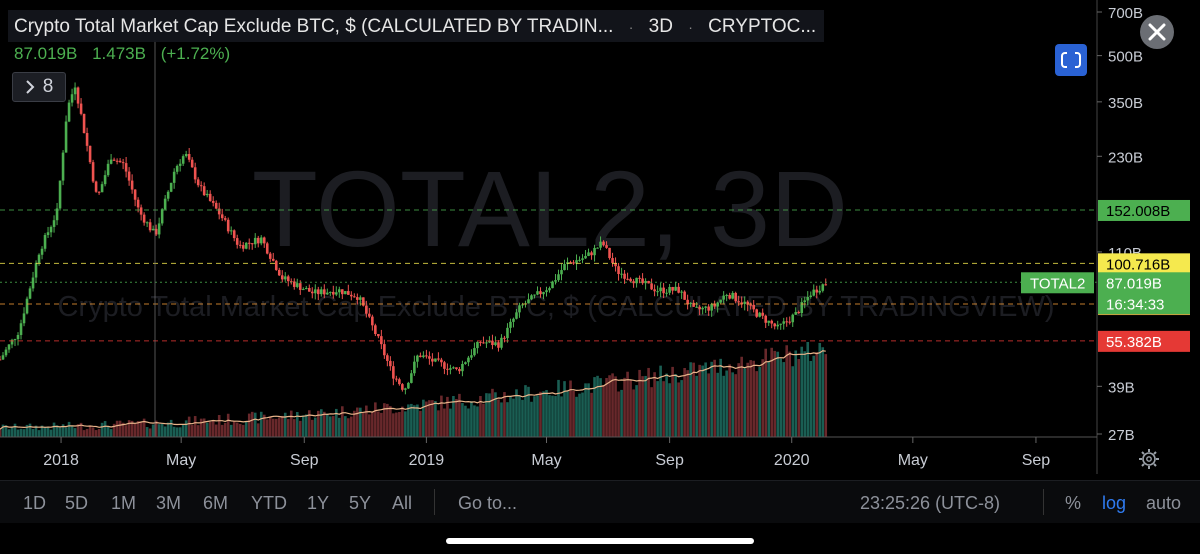  Describe the element at coordinates (1071, 60) in the screenshot. I see `fullscreen-button` at that location.